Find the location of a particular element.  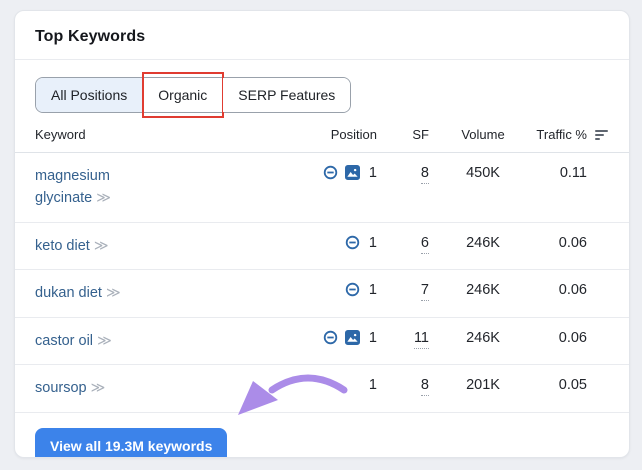

sf-value: 6 is located at coordinates (424, 244).